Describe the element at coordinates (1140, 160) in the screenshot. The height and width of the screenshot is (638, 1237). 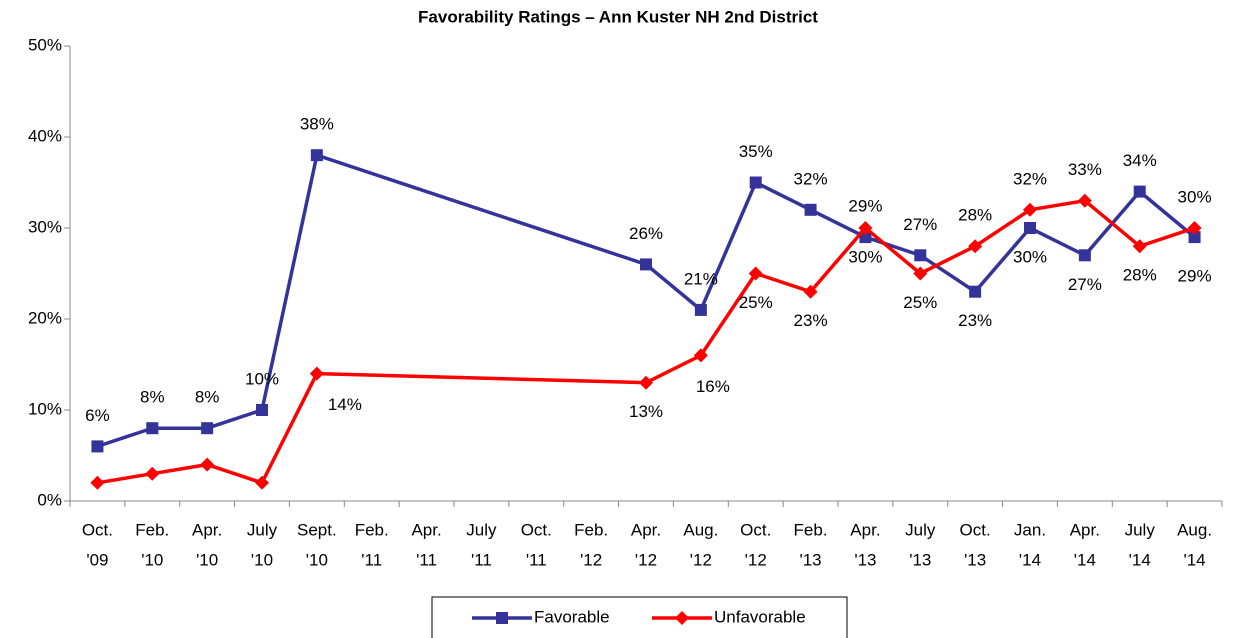
I see `data-label: 34%` at that location.